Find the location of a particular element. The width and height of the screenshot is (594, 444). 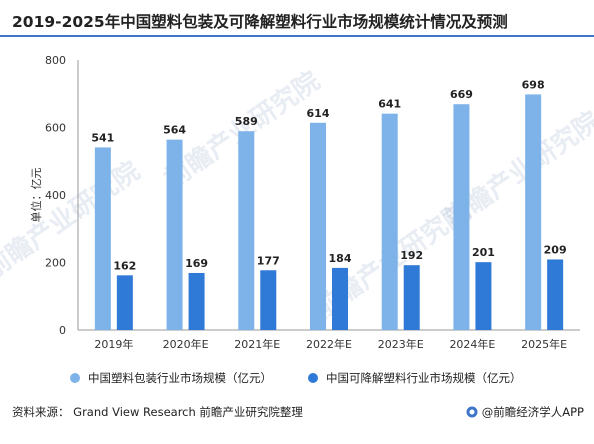

y-tick-label: 400 is located at coordinates (55, 195).